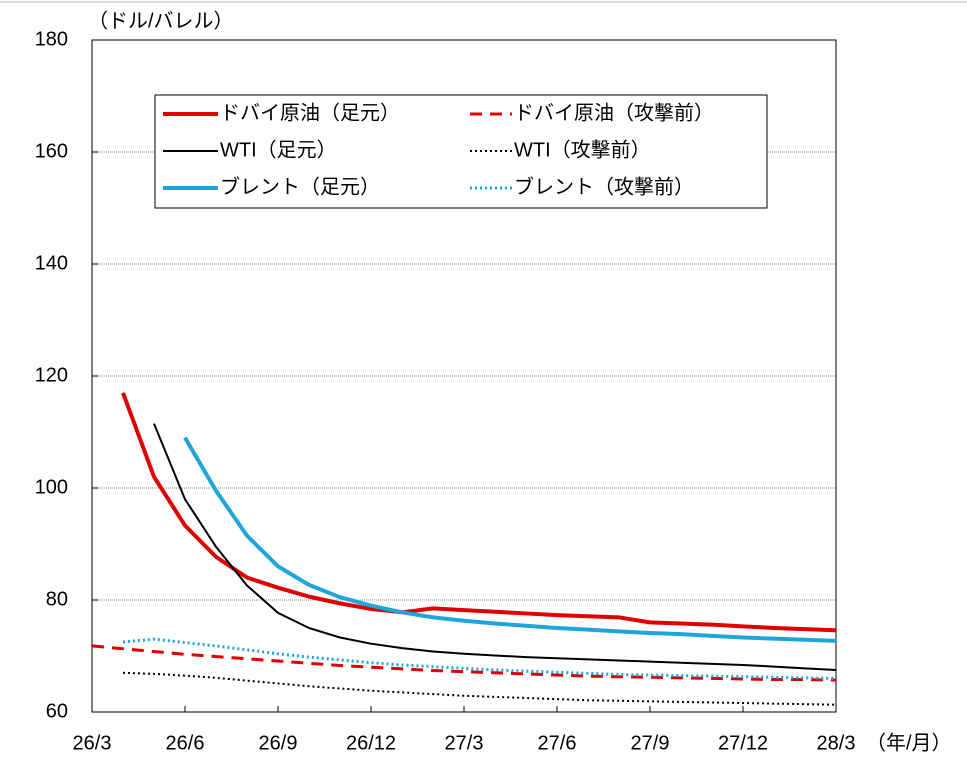 This screenshot has height=760, width=967. What do you see at coordinates (57, 599) in the screenshot?
I see `y-tick-label: 80` at bounding box center [57, 599].